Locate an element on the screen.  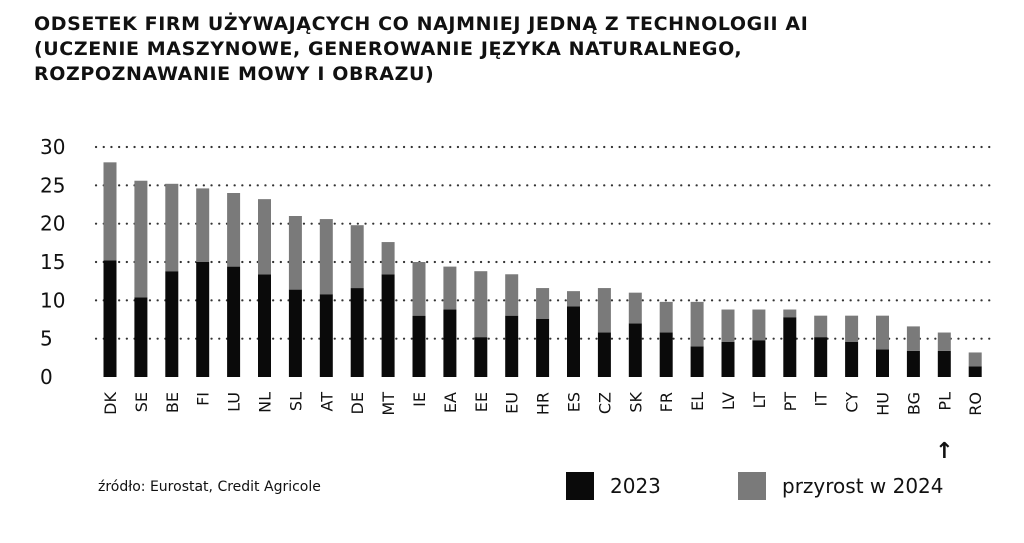
bar-mt-2023 is located at coordinates (388, 325).